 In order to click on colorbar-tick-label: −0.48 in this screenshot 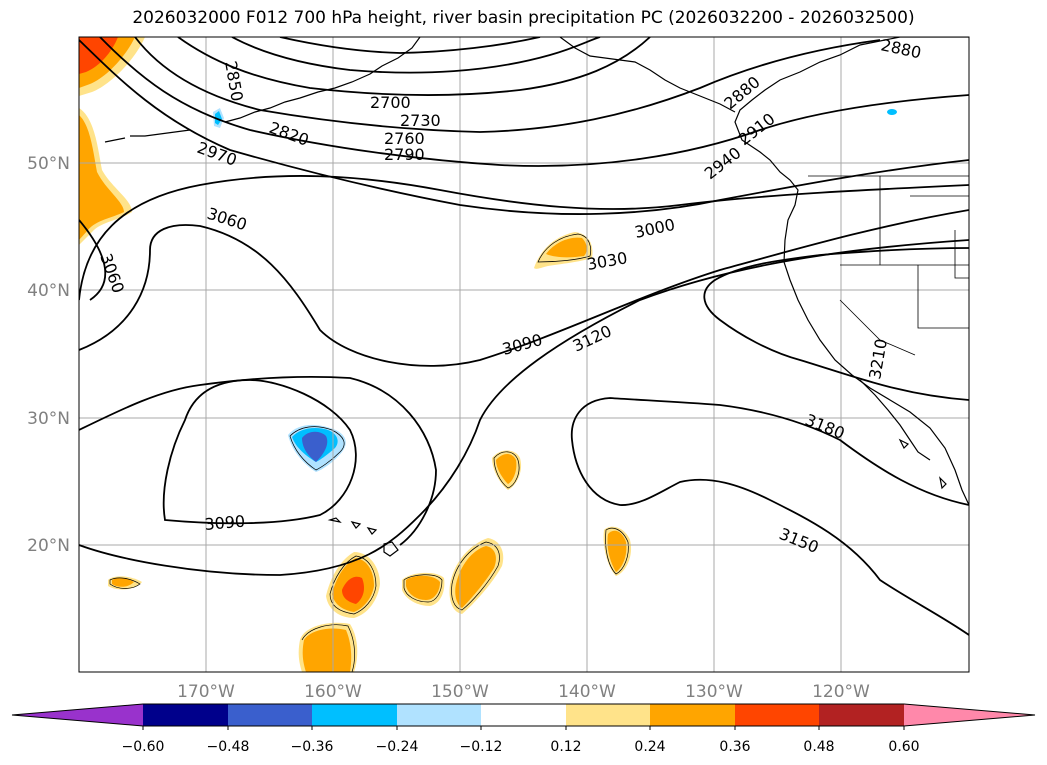, I will do `click(228, 747)`.